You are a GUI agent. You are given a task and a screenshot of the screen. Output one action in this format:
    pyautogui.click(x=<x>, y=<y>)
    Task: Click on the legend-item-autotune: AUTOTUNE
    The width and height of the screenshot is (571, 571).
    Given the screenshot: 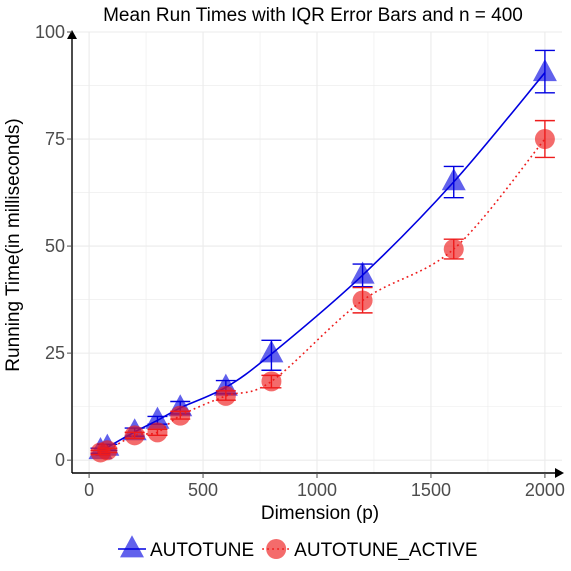 What is the action you would take?
    pyautogui.click(x=186, y=548)
    